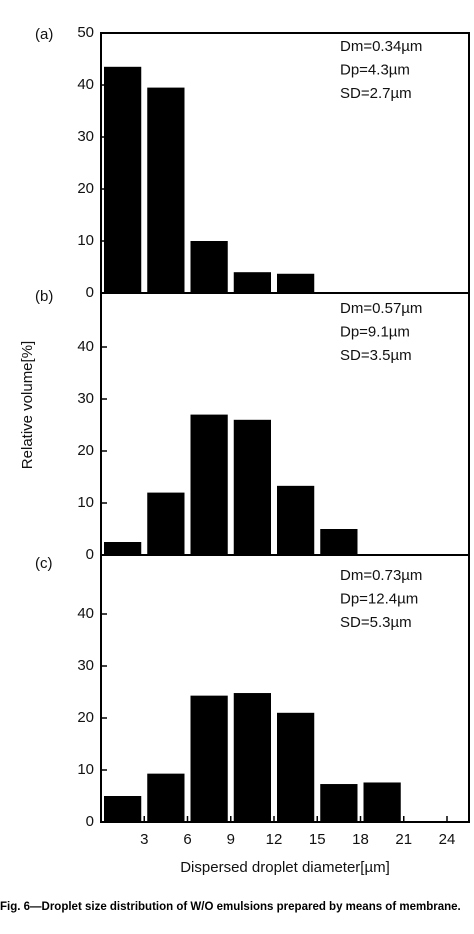  What do you see at coordinates (381, 575) in the screenshot?
I see `annotation: Dm=0.73µm` at bounding box center [381, 575].